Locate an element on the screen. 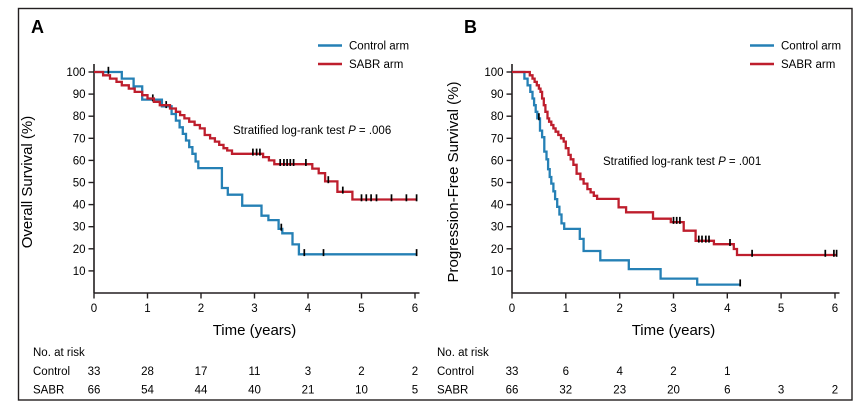  at-risk-value: 54 is located at coordinates (147, 391).